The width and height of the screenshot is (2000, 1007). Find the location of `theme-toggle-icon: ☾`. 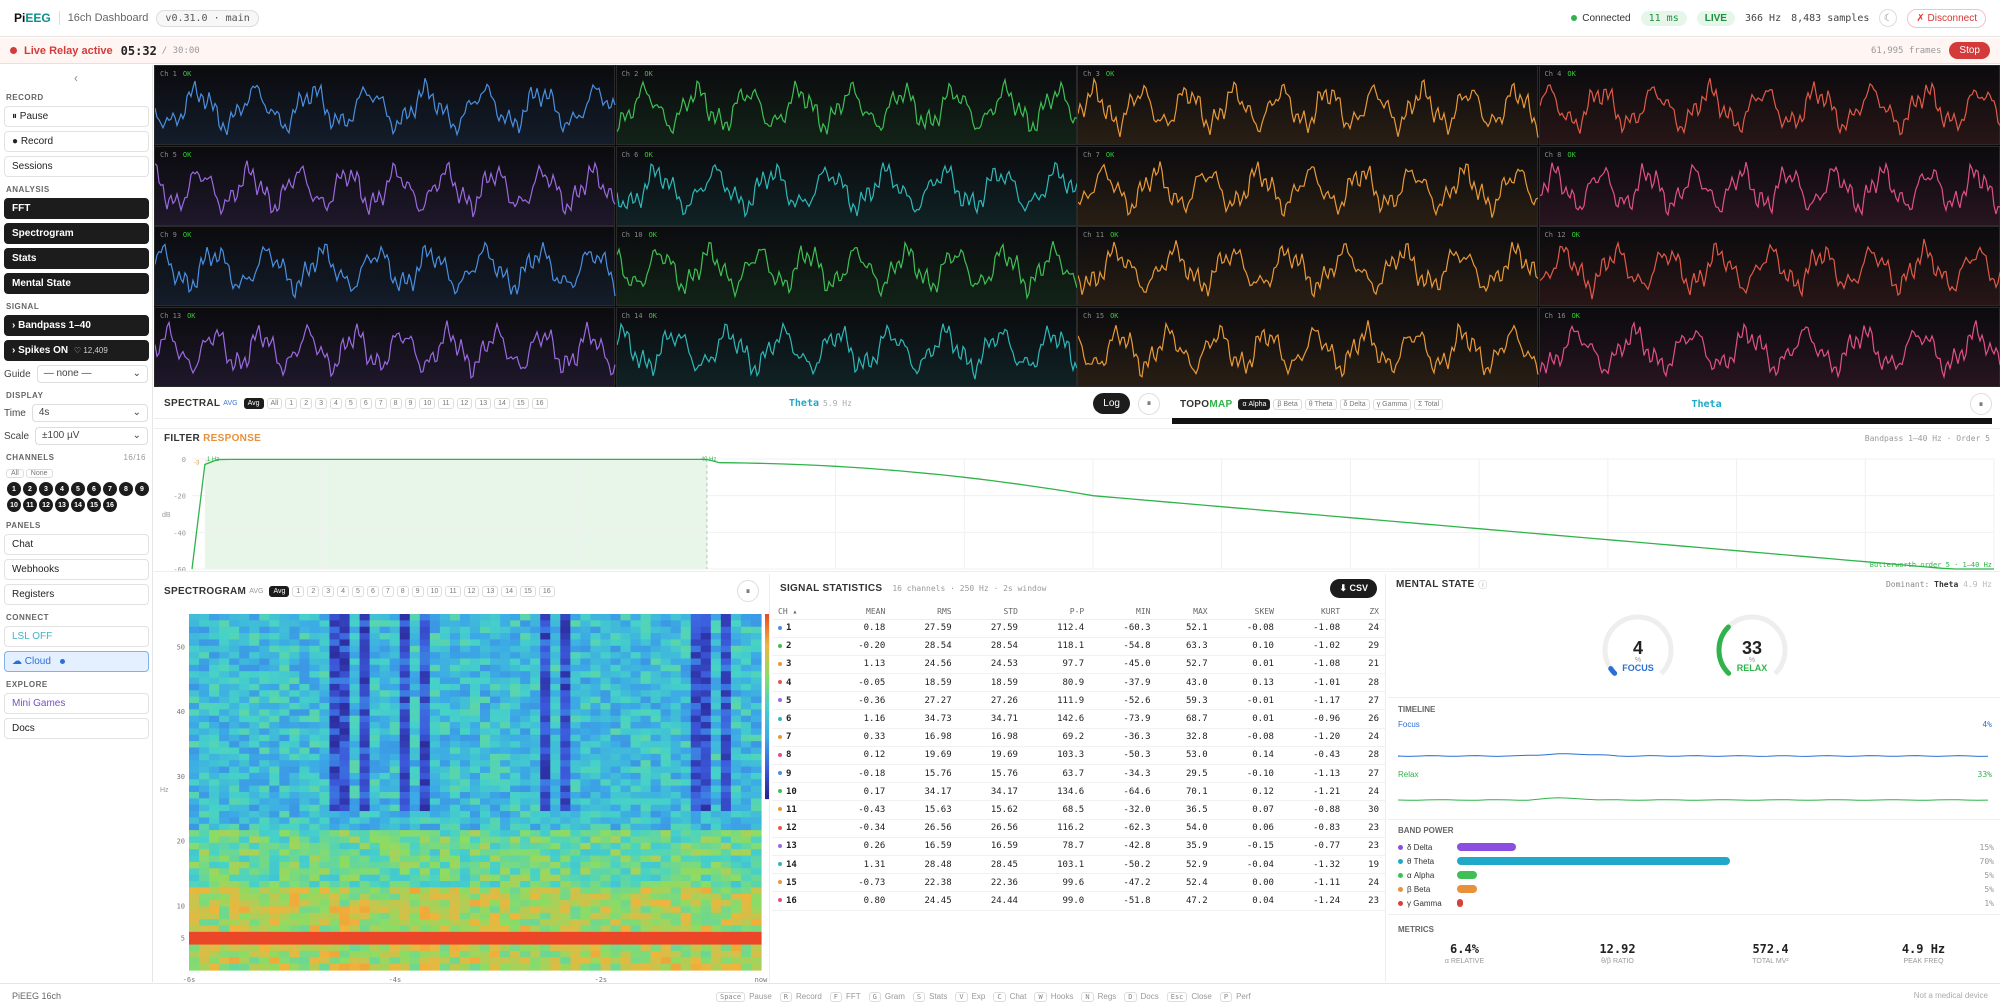

theme-toggle-icon: ☾ is located at coordinates (1888, 18).